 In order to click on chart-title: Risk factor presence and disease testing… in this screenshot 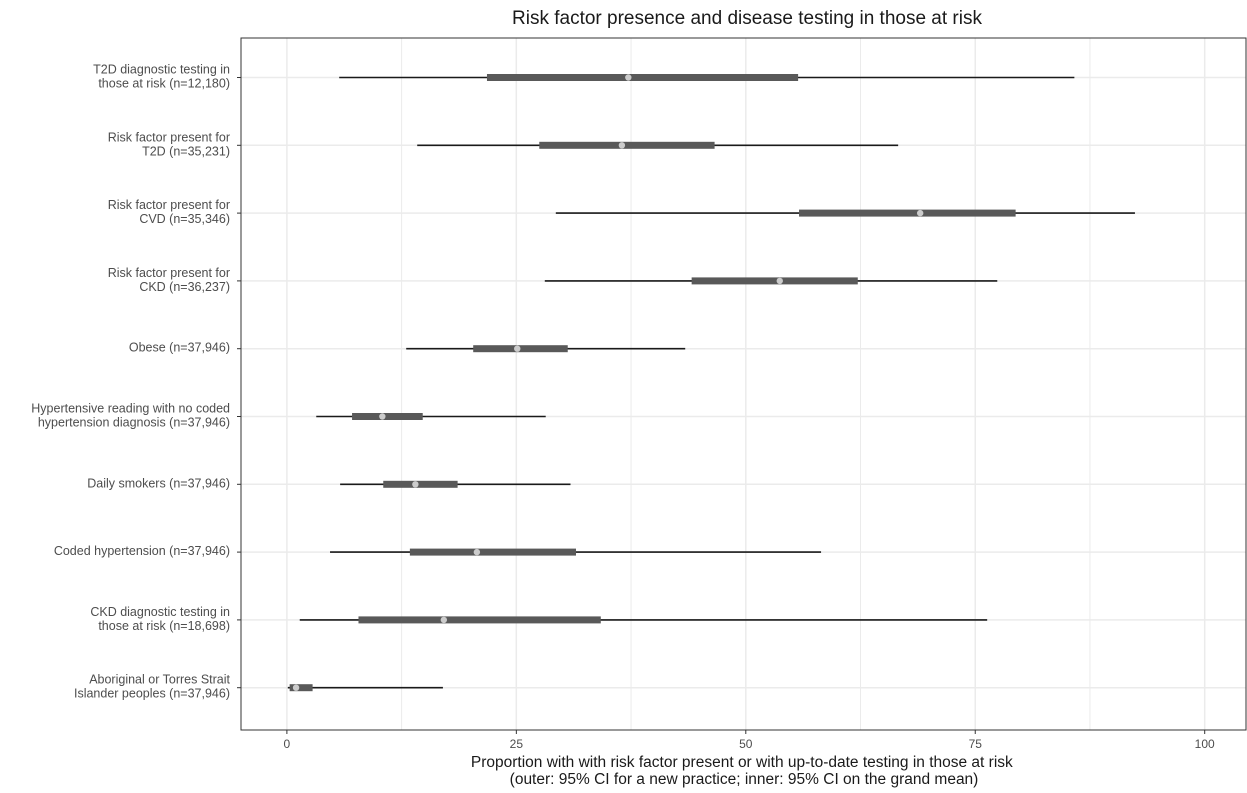, I will do `click(747, 18)`.